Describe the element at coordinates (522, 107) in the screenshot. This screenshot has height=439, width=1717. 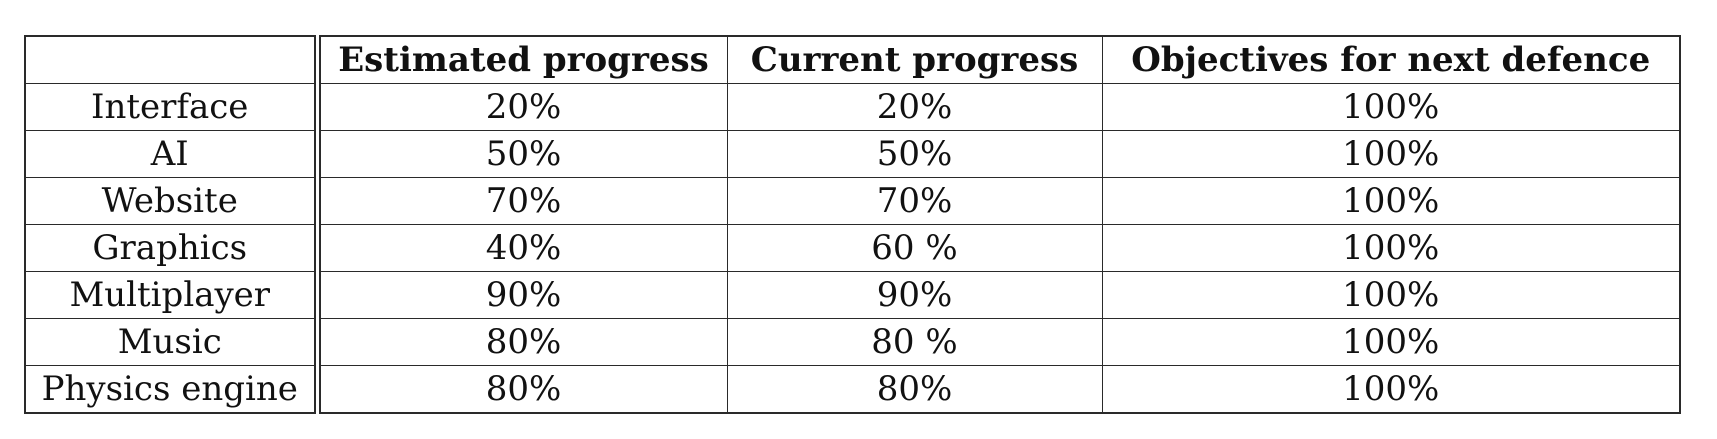
I see `estimated-cell: 20%` at that location.